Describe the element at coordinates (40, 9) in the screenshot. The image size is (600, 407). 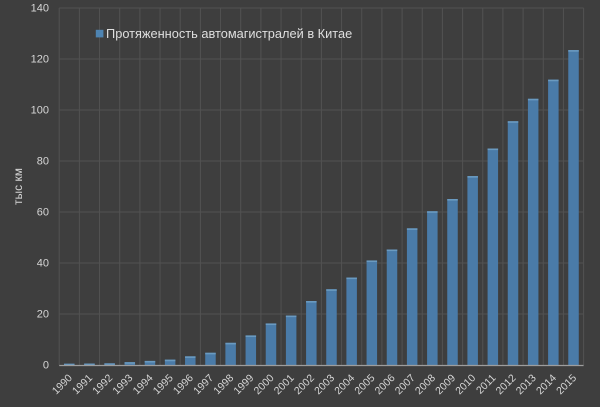
I see `svg-text: 140` at that location.